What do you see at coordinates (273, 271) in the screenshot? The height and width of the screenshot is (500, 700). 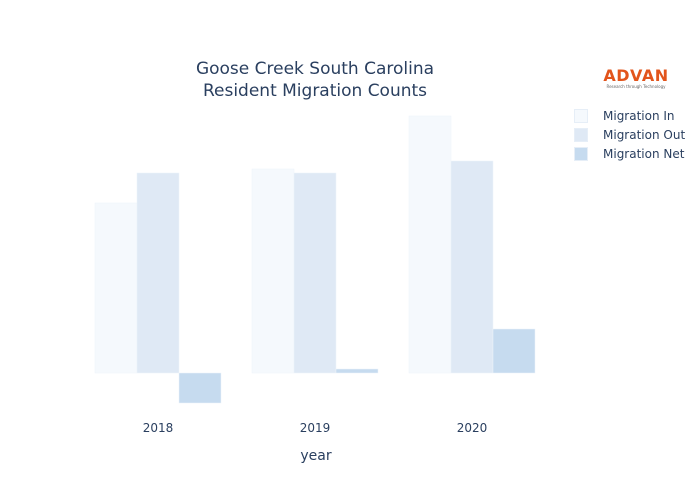 I see `bar-migration-in-2019` at bounding box center [273, 271].